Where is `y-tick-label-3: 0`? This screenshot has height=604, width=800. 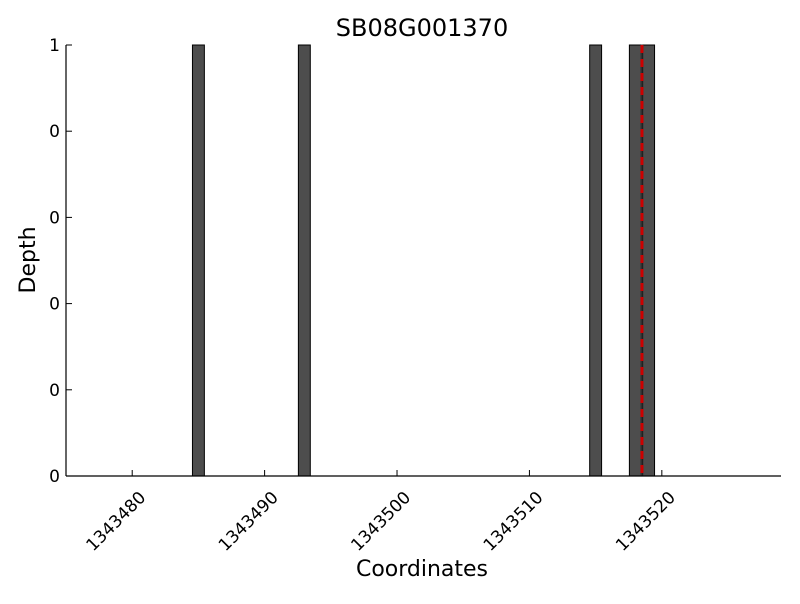 y-tick-label-3: 0 is located at coordinates (54, 218).